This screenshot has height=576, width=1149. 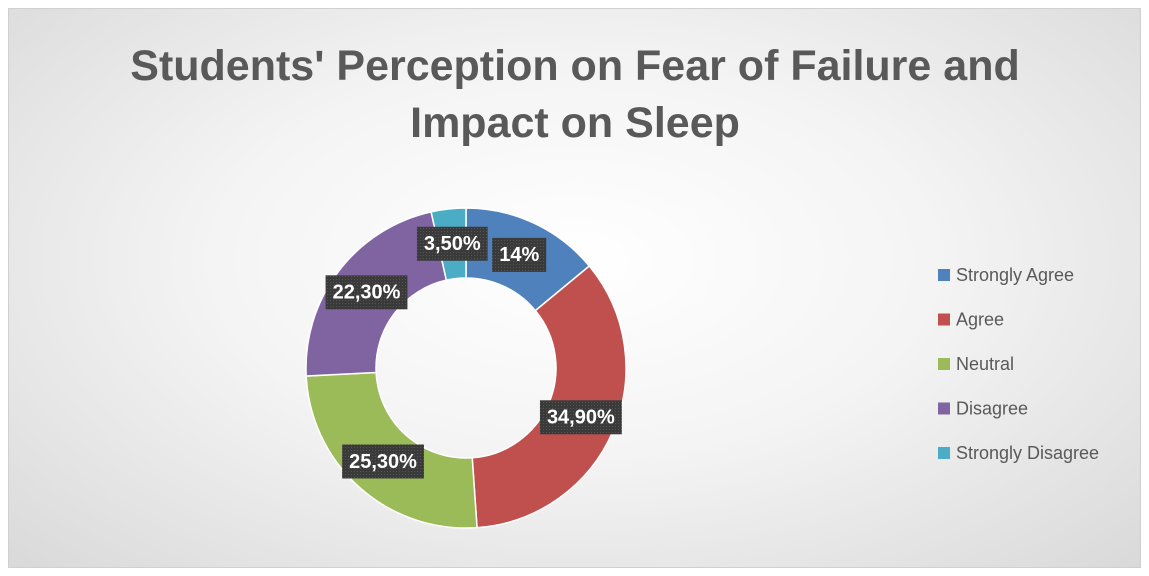 I want to click on data-label: 14%, so click(x=519, y=255).